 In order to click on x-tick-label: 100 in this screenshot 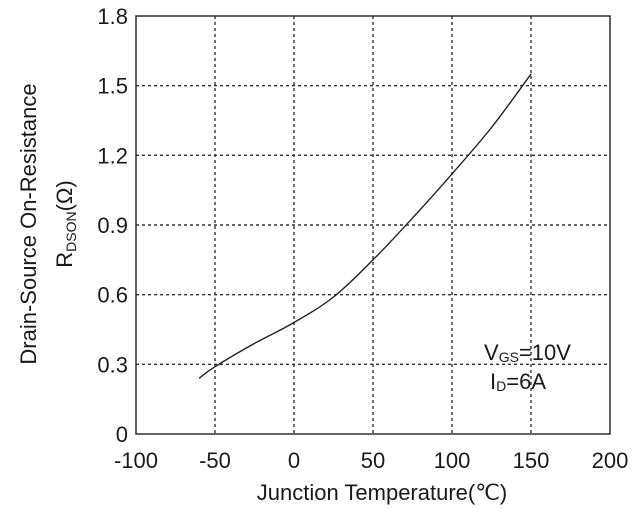, I will do `click(452, 460)`.